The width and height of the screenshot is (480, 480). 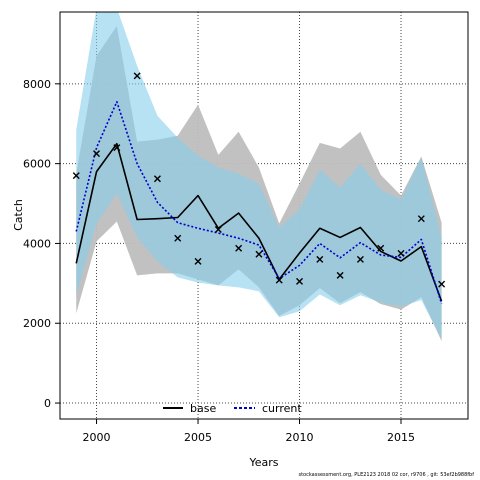 I want to click on observed-point-2012, so click(x=340, y=275).